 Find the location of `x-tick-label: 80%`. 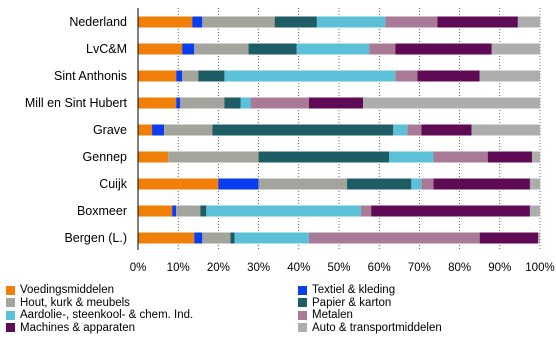

x-tick-label: 80% is located at coordinates (459, 268).